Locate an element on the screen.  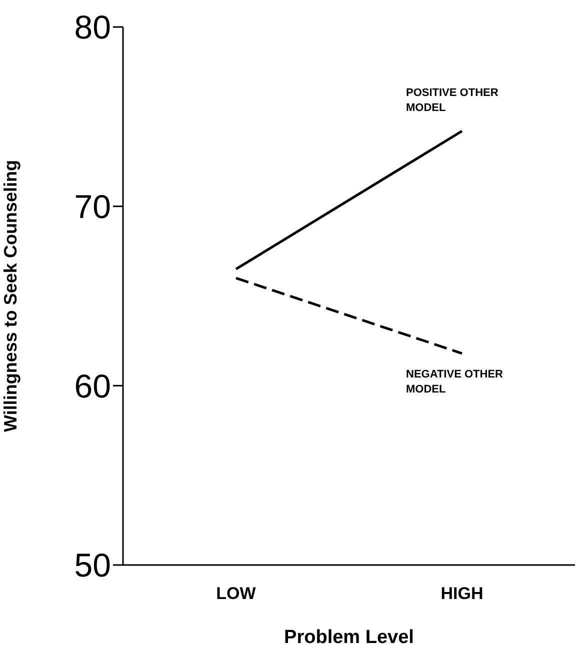
x-axis-title: Problem Level is located at coordinates (349, 637).